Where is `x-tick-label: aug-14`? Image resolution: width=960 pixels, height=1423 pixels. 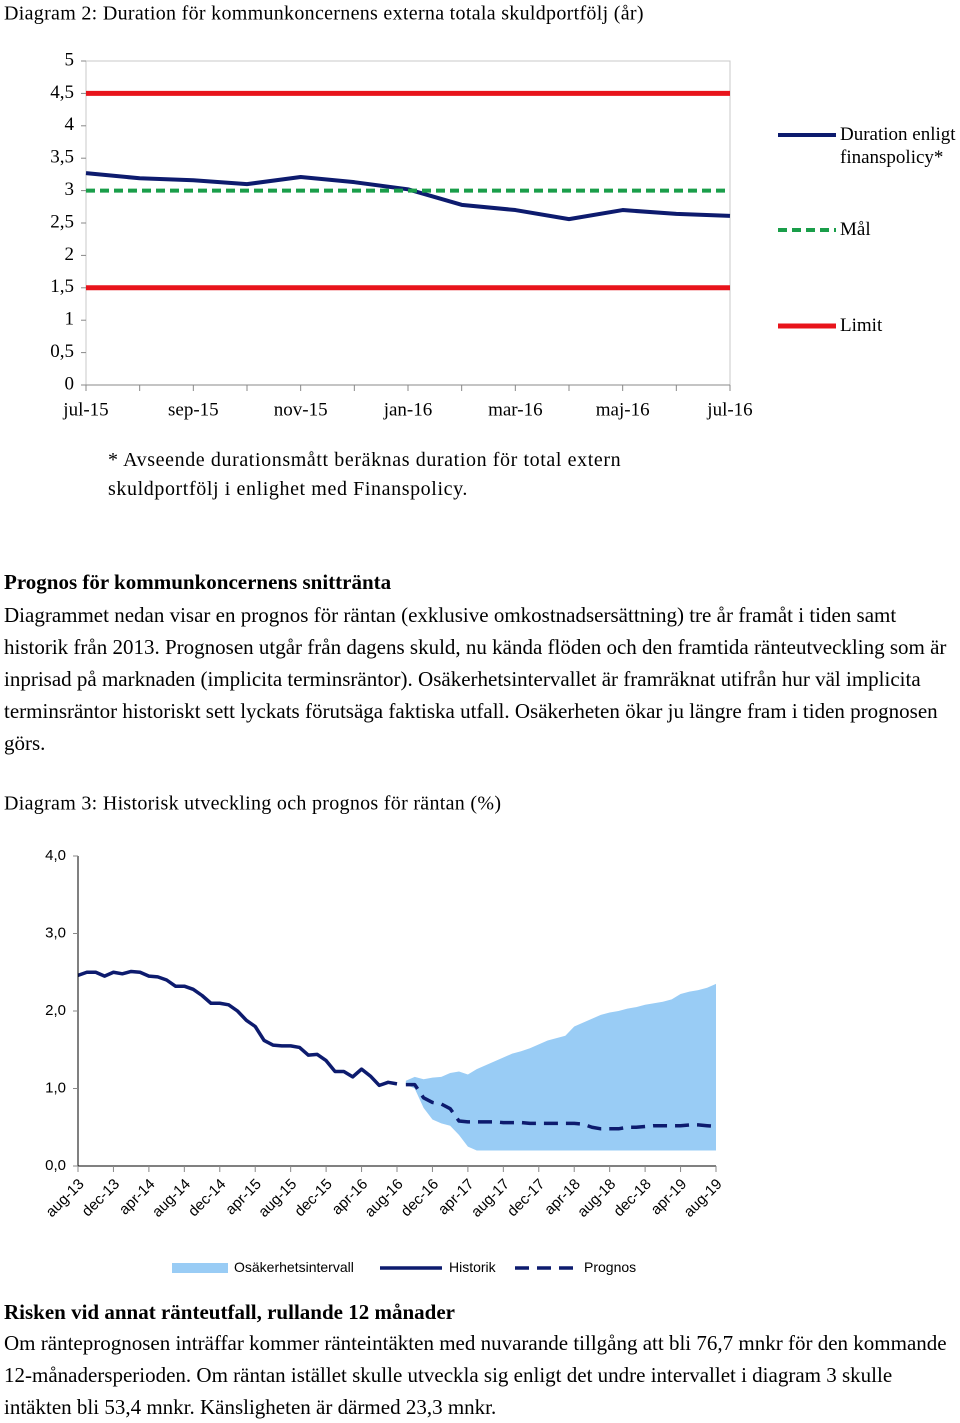 x-tick-label: aug-14 is located at coordinates (171, 1198).